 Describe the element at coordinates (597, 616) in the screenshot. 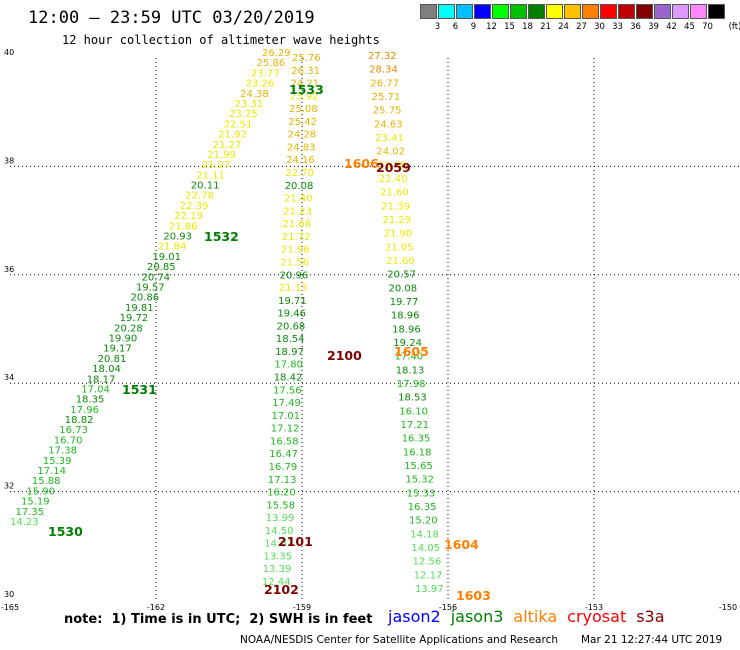

I see `satellite-legend-item: cryosat` at that location.